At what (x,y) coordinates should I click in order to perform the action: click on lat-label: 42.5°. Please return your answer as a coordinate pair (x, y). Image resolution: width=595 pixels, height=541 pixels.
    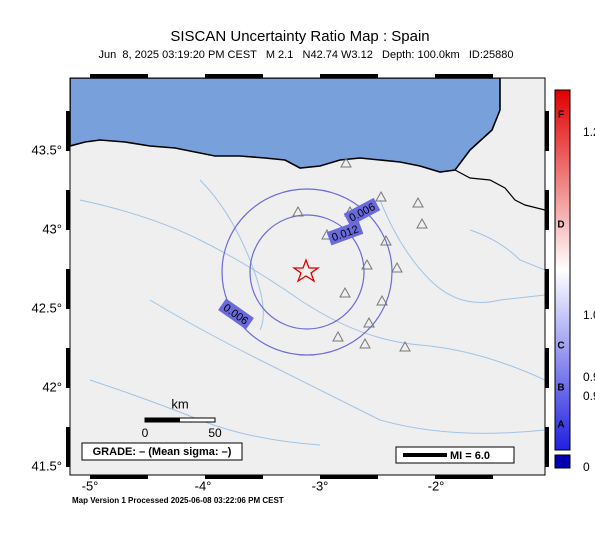
    Looking at the image, I should click on (46, 307).